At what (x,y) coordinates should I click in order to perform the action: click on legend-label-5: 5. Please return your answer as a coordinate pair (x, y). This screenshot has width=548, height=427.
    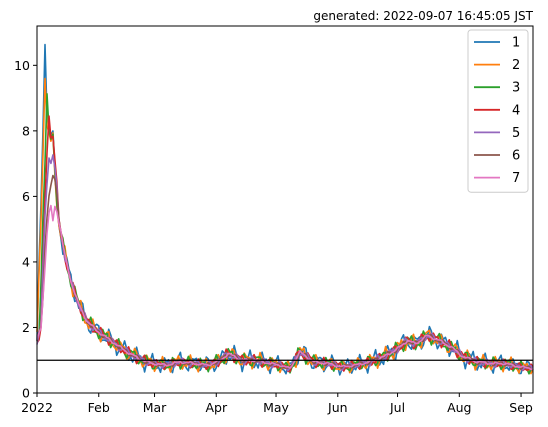
    Looking at the image, I should click on (516, 133).